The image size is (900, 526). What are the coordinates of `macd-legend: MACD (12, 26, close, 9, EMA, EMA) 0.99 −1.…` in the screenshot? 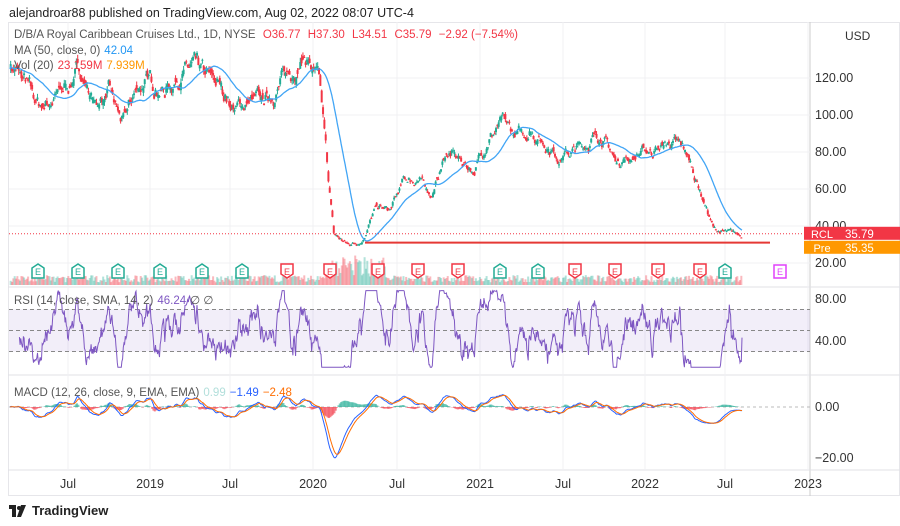 It's located at (153, 393).